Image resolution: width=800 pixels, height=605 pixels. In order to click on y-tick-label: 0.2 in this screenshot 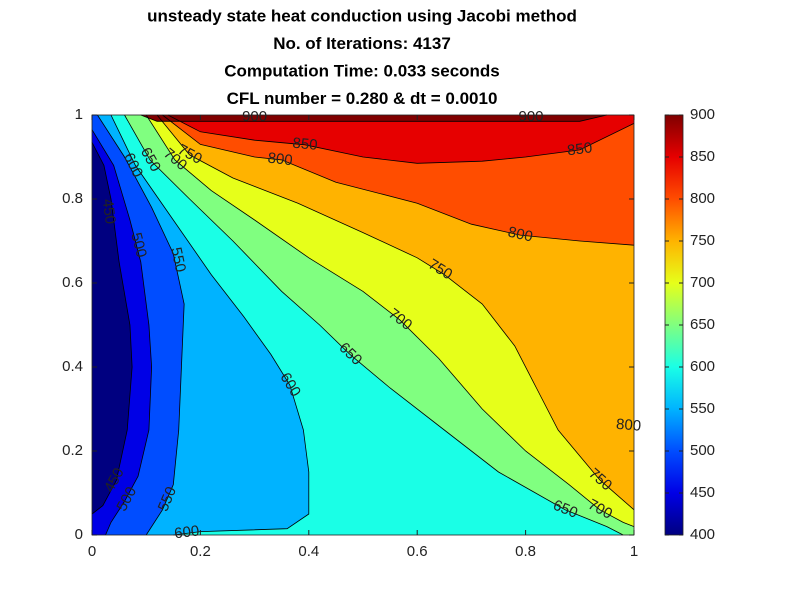, I will do `click(72, 450)`.